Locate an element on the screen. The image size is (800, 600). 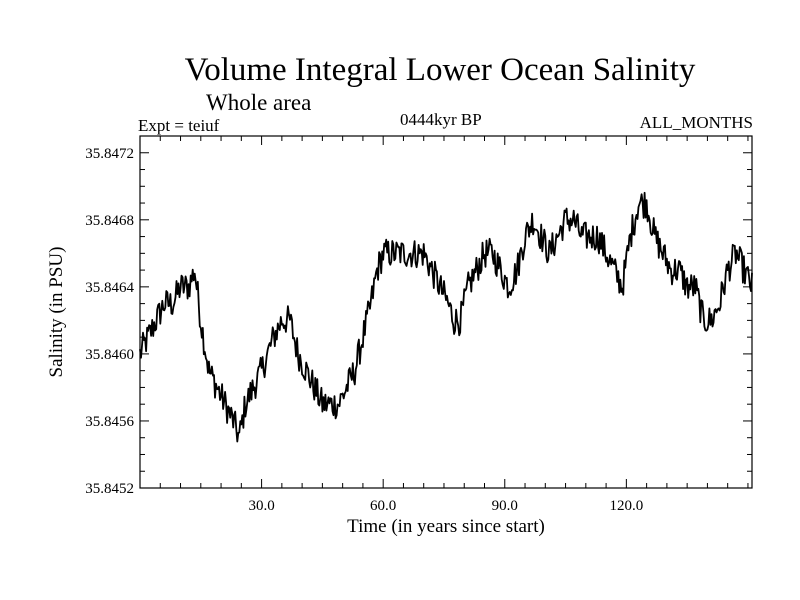
months-label: ALL_MONTHS is located at coordinates (696, 122).